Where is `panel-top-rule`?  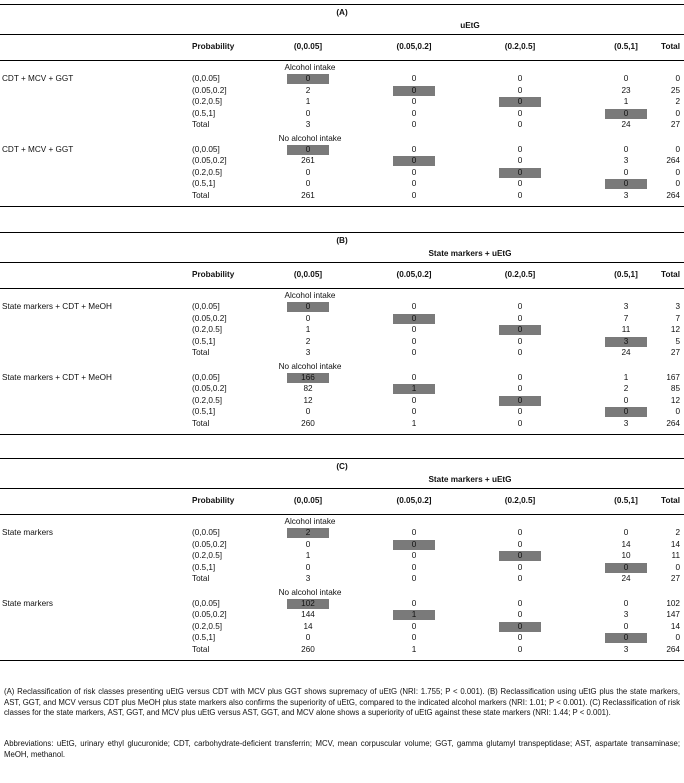 panel-top-rule is located at coordinates (342, 458).